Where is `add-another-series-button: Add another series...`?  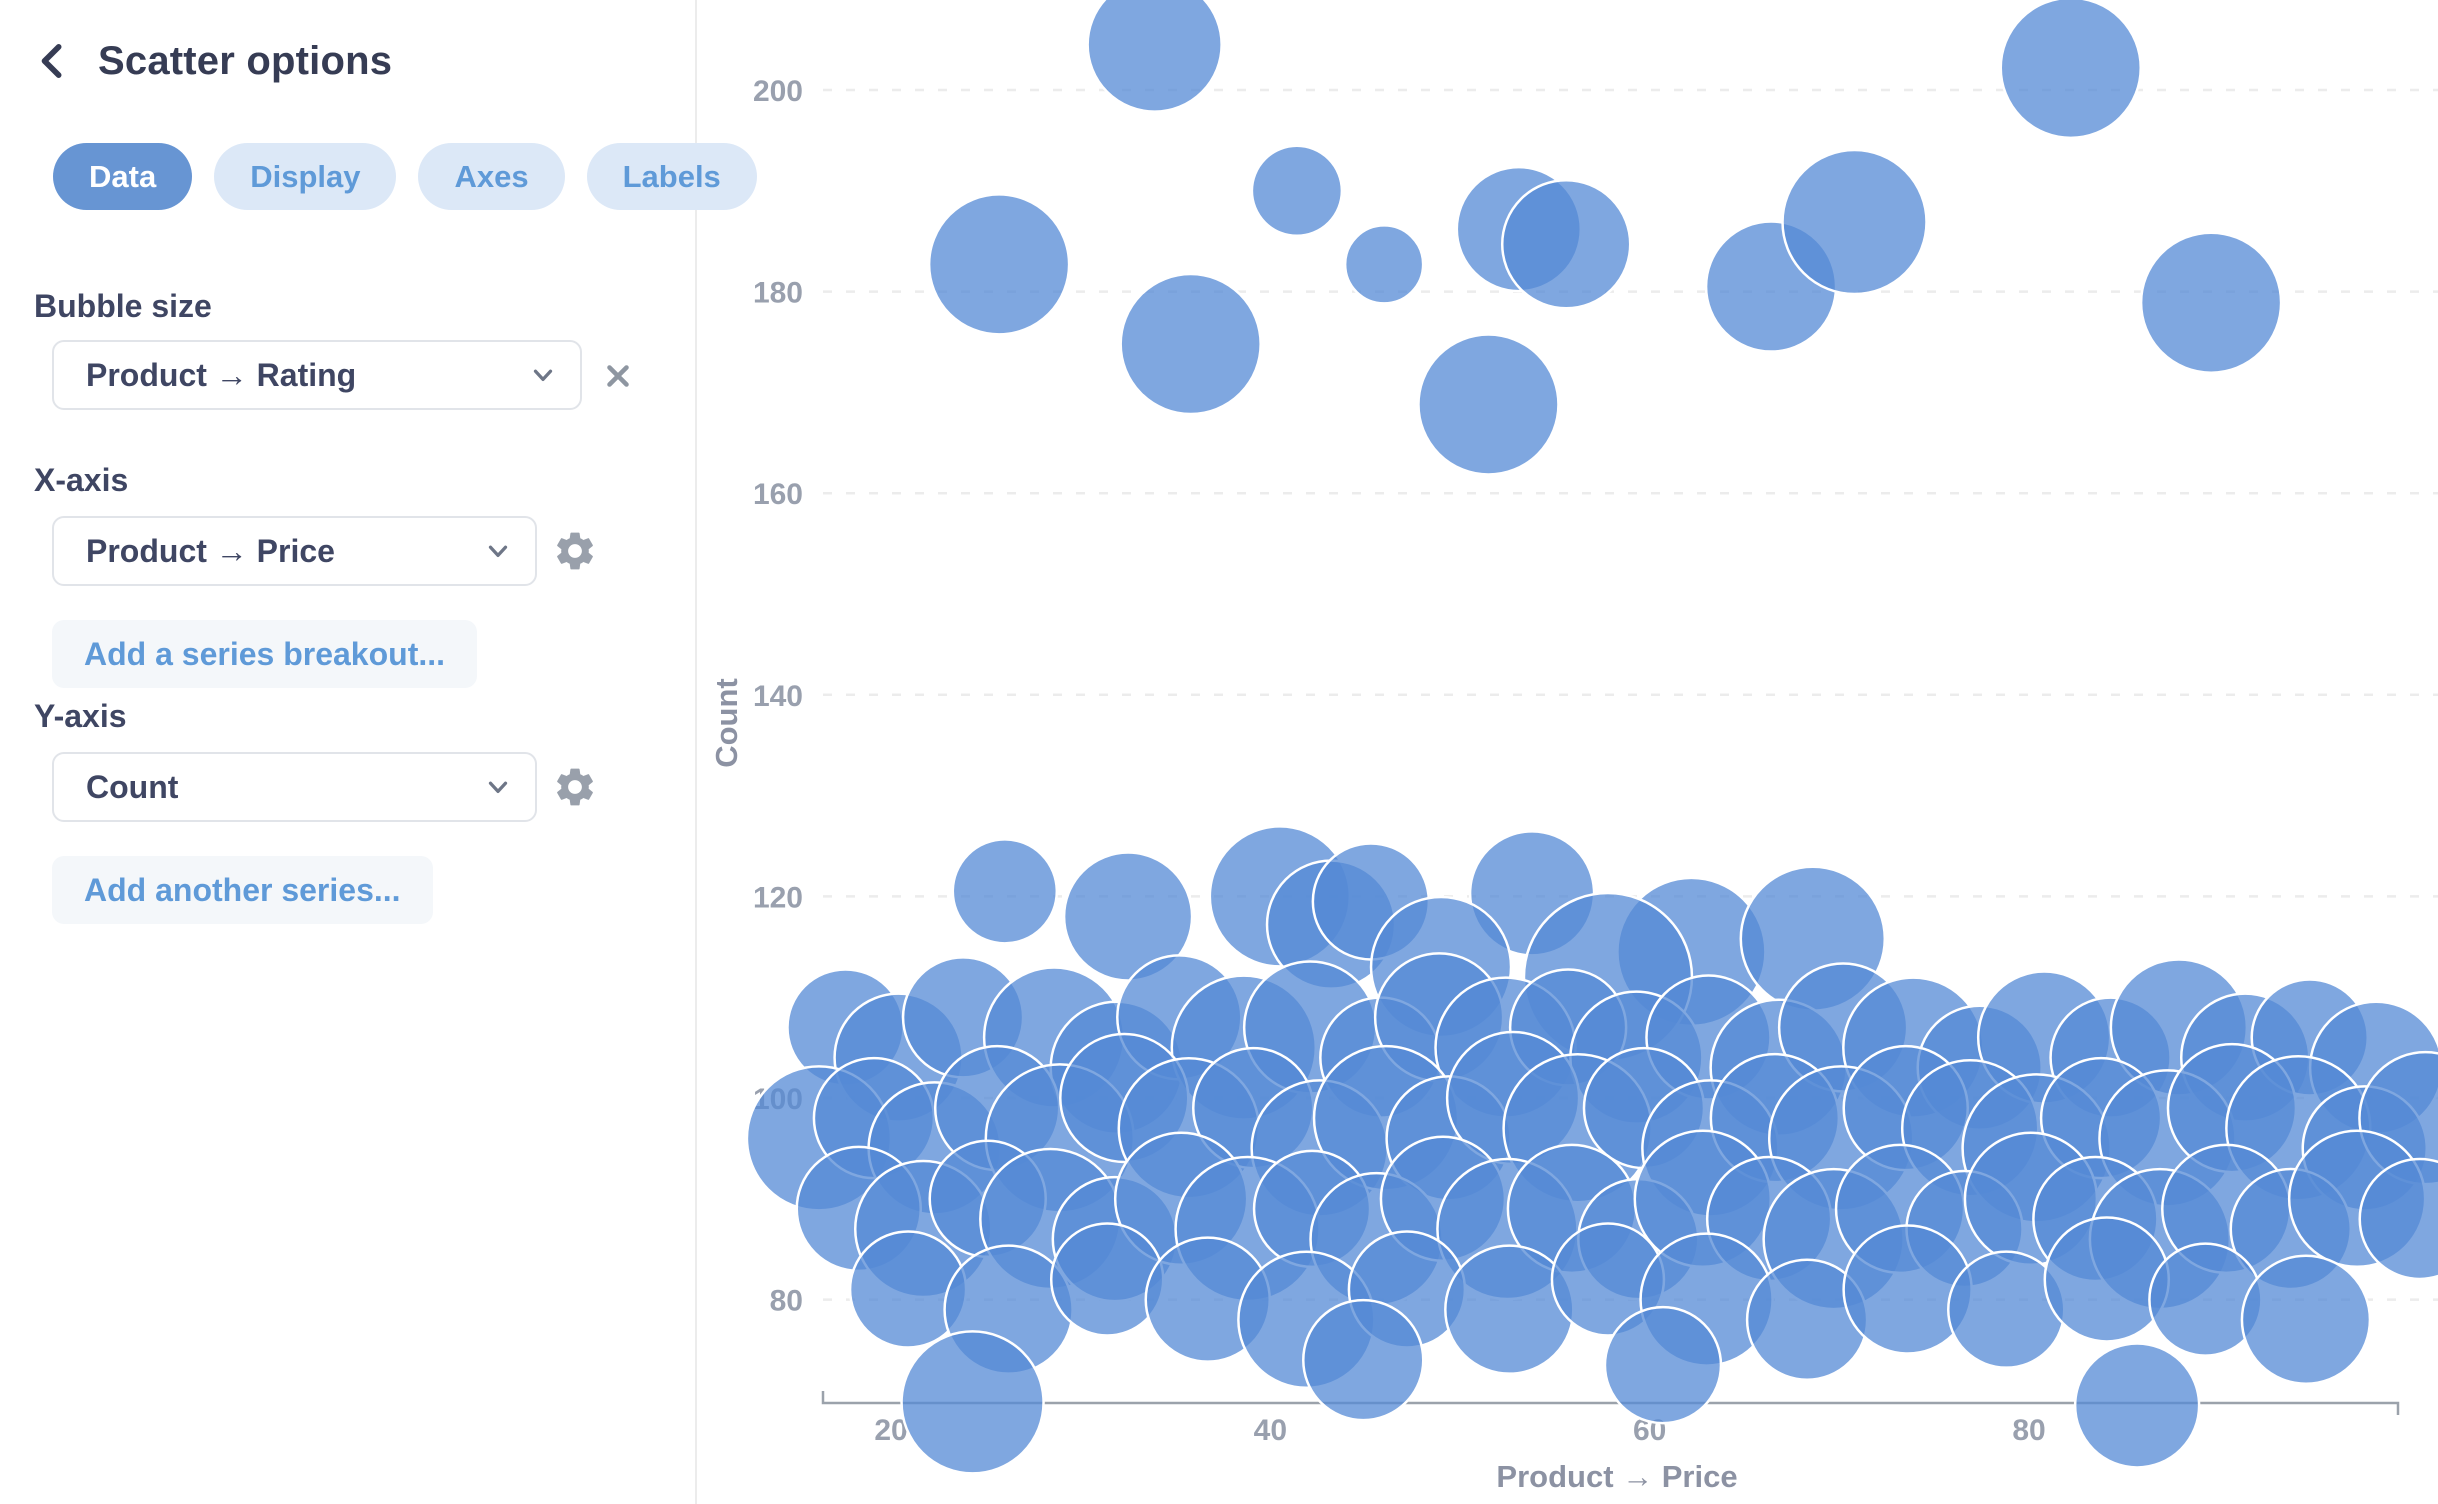
add-another-series-button: Add another series... is located at coordinates (242, 890).